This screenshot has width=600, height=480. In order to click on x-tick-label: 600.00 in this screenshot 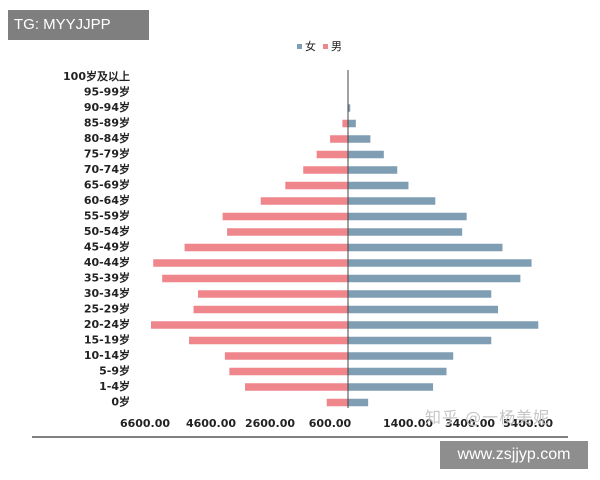, I will do `click(330, 423)`.